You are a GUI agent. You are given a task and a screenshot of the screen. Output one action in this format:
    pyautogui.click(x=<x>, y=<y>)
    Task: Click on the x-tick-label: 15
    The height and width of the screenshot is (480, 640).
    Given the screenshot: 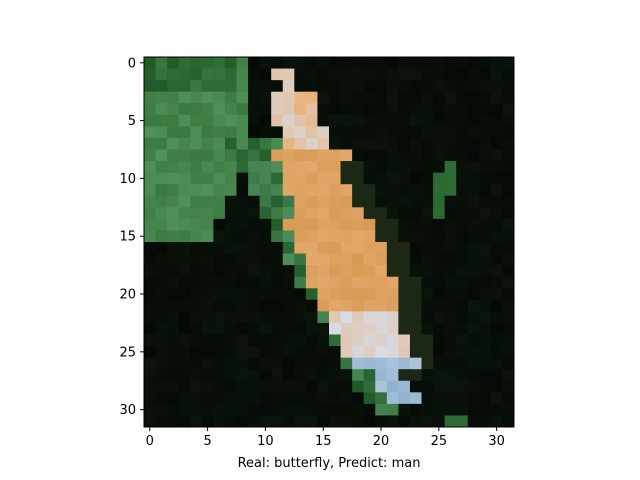 What is the action you would take?
    pyautogui.click(x=323, y=441)
    